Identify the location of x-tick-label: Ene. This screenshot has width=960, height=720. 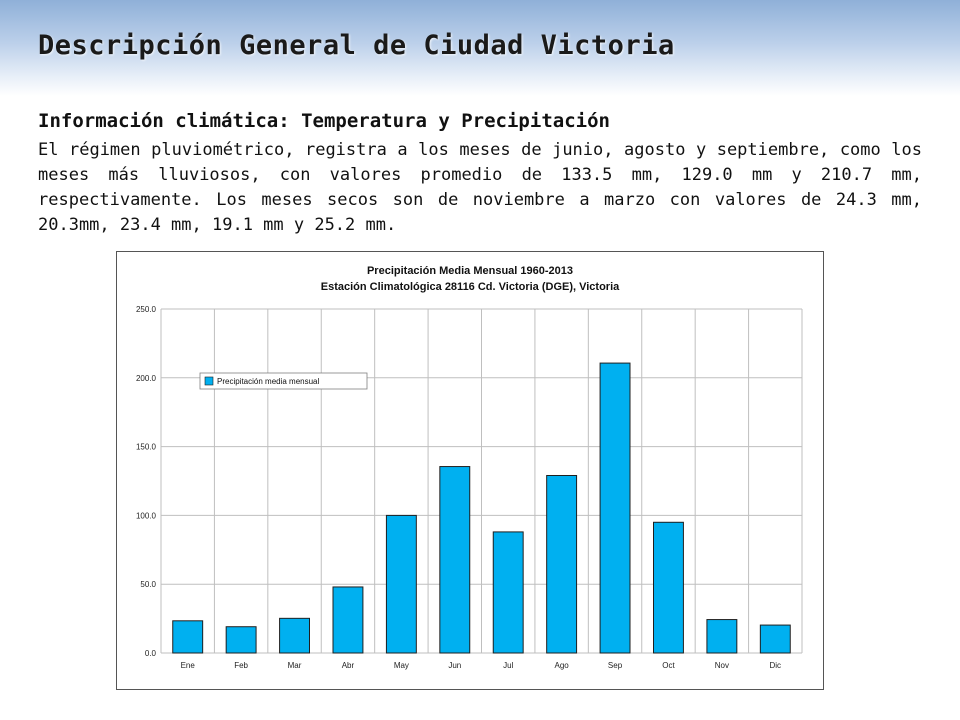
(188, 665).